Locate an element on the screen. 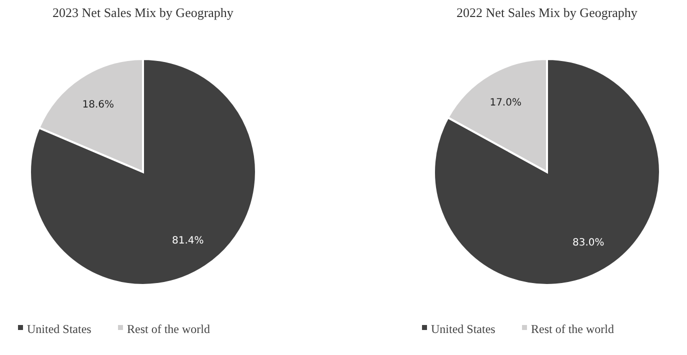 The width and height of the screenshot is (687, 355). data-label: 81.4% is located at coordinates (188, 240).